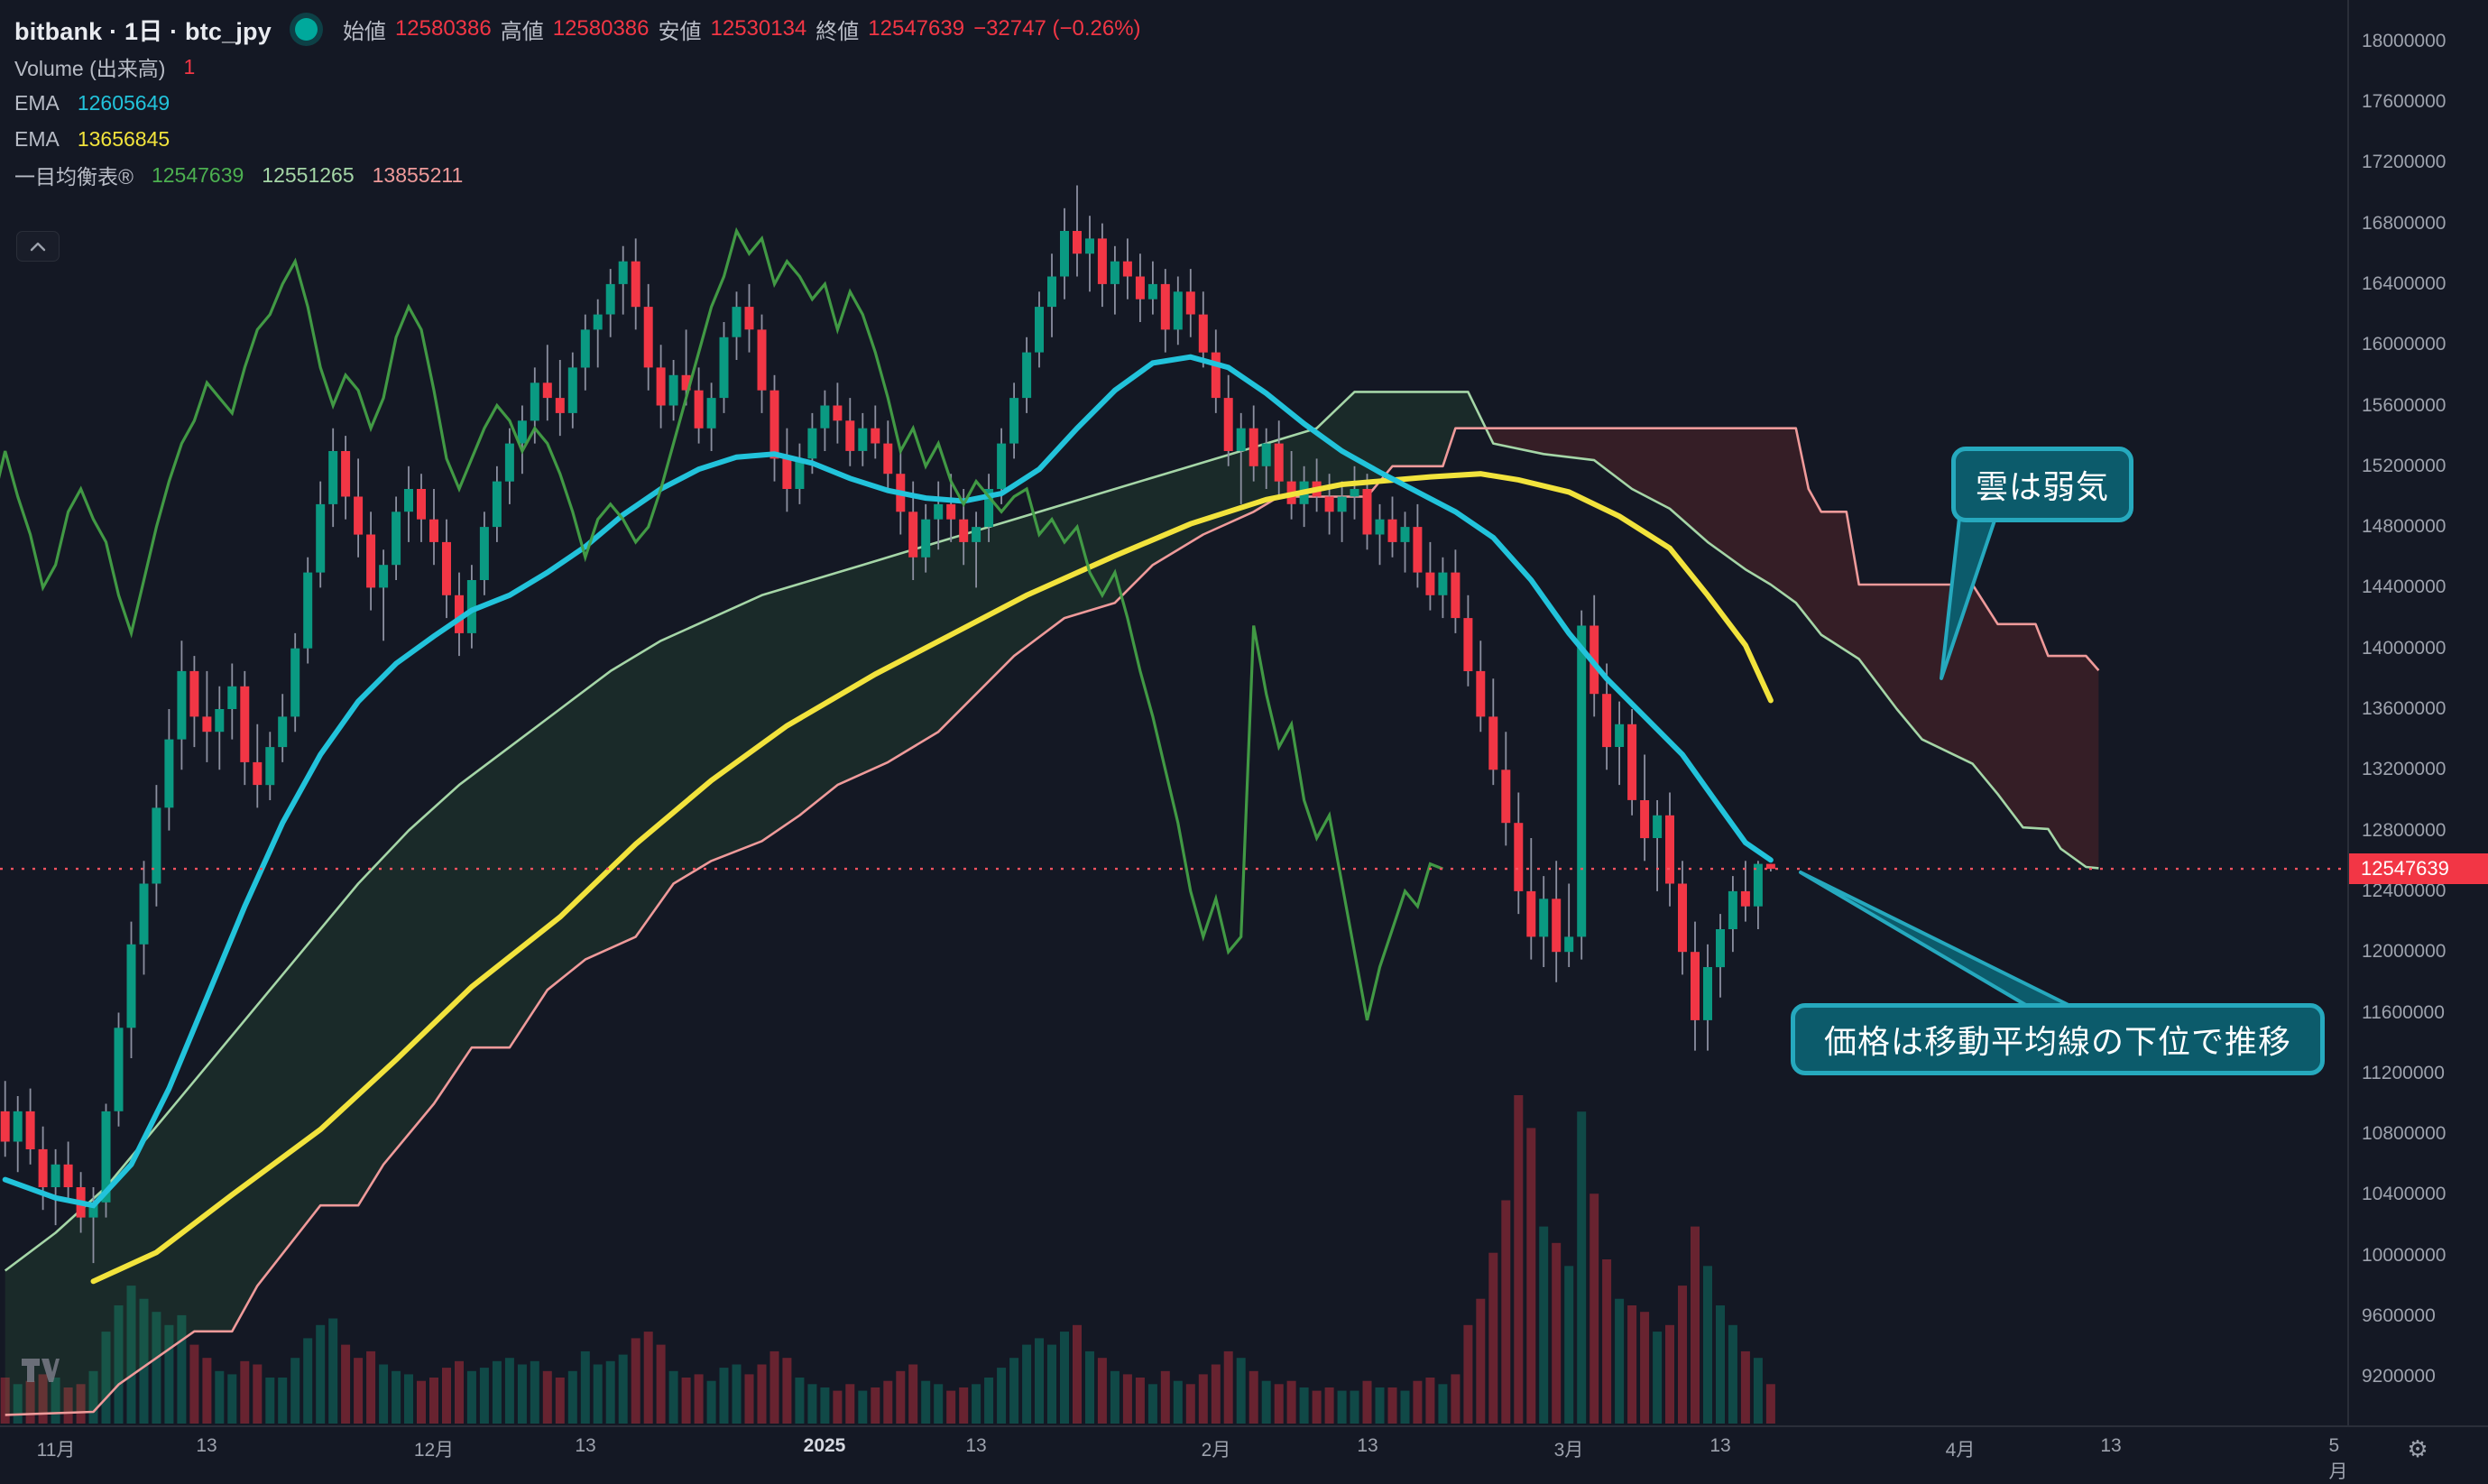 This screenshot has height=1484, width=2488. I want to click on price-axis-label: 15600000, so click(2404, 405).